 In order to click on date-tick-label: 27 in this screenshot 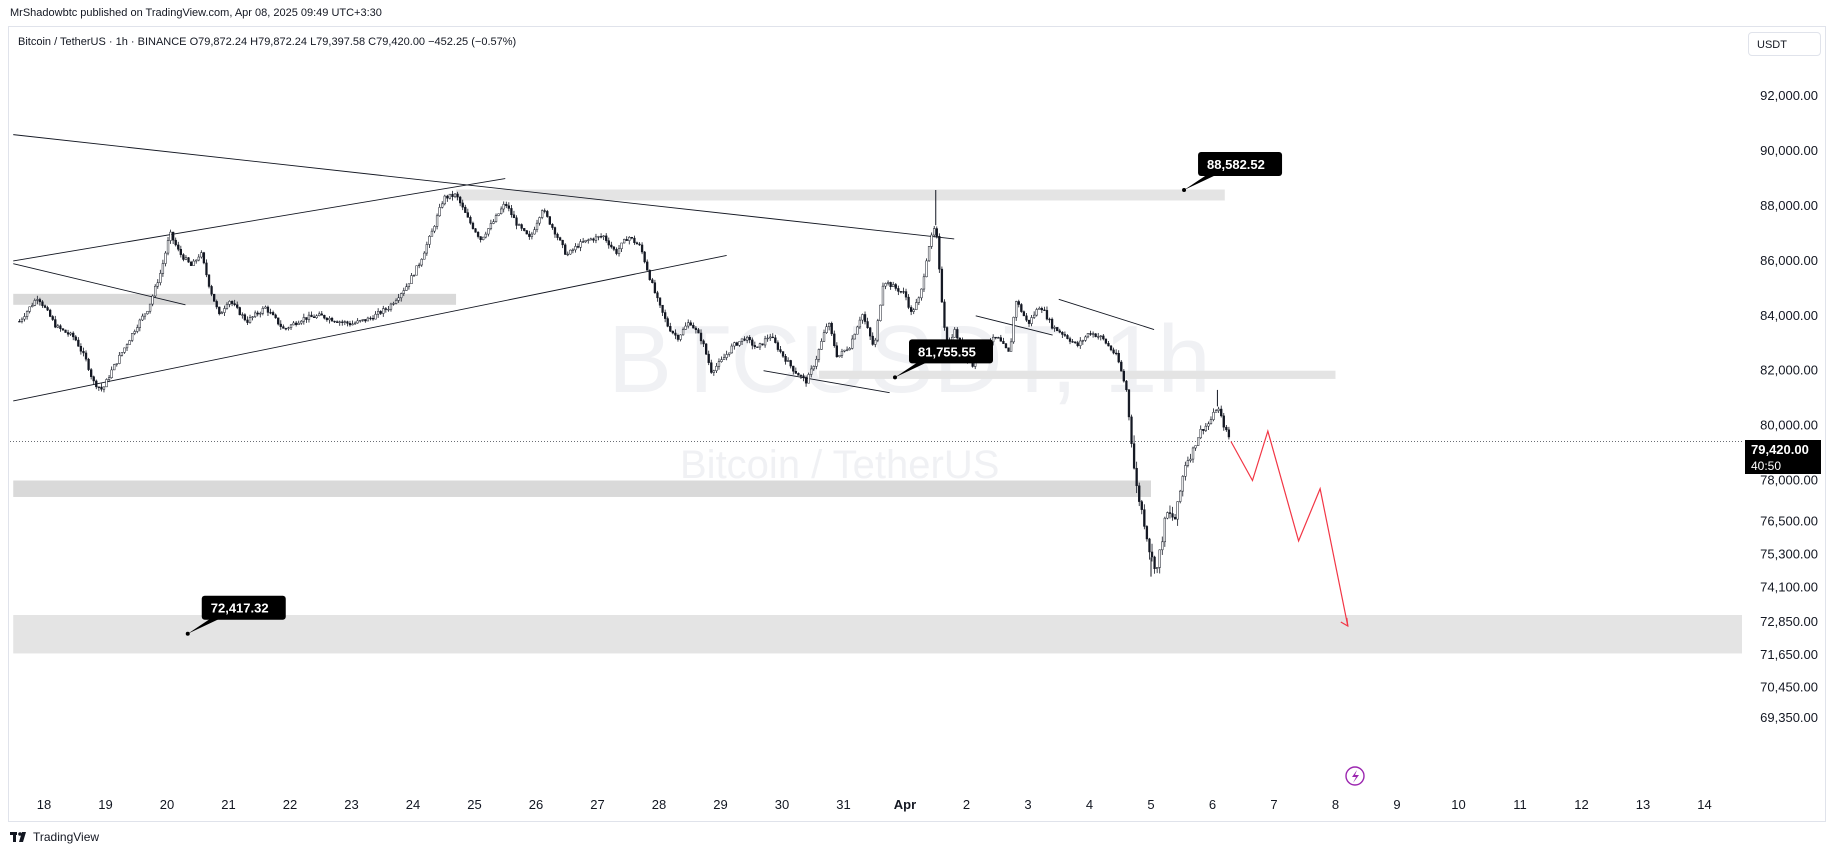, I will do `click(597, 804)`.